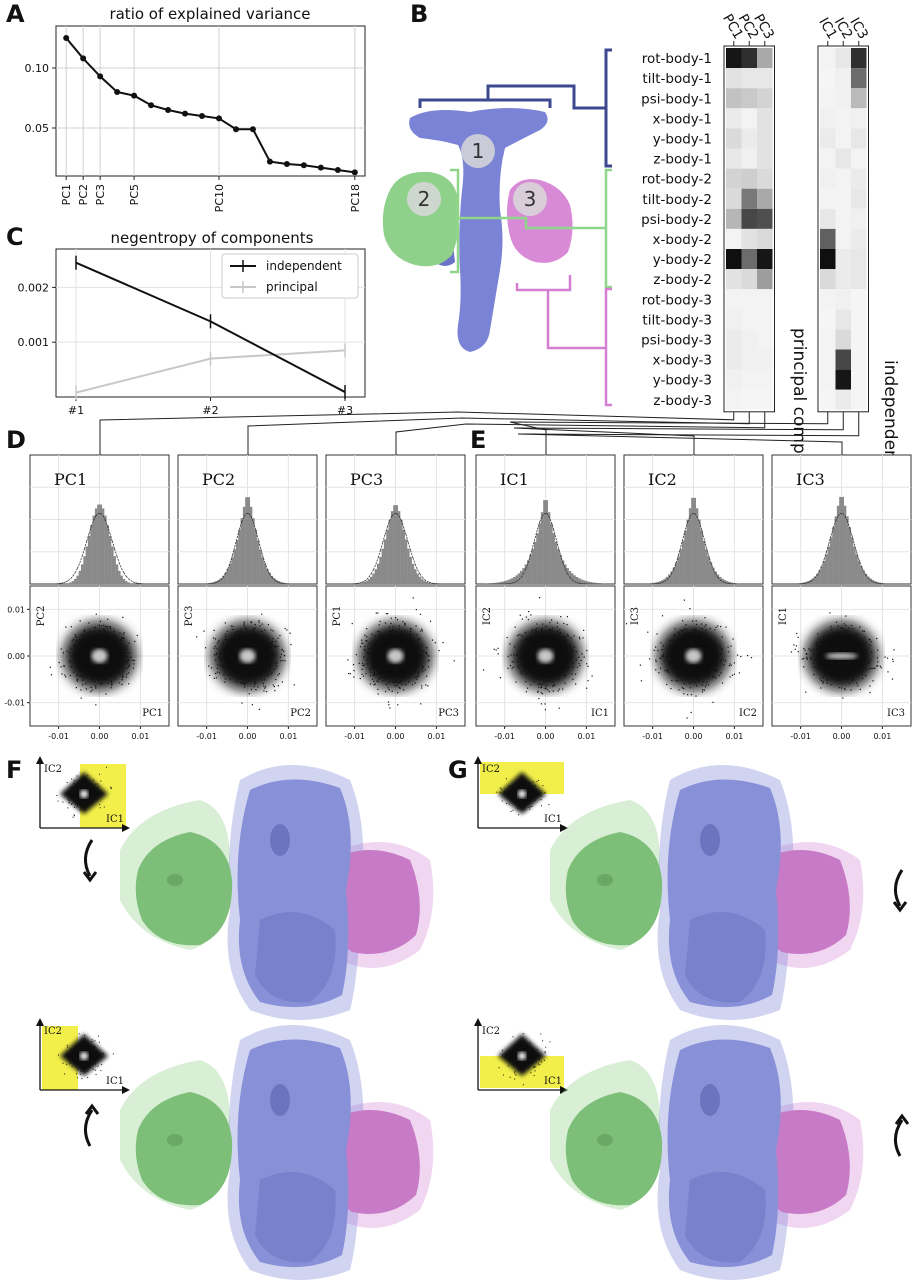 This screenshot has height=1280, width=915. What do you see at coordinates (355, 198) in the screenshot?
I see `variance-xtick-label: PC18` at bounding box center [355, 198].